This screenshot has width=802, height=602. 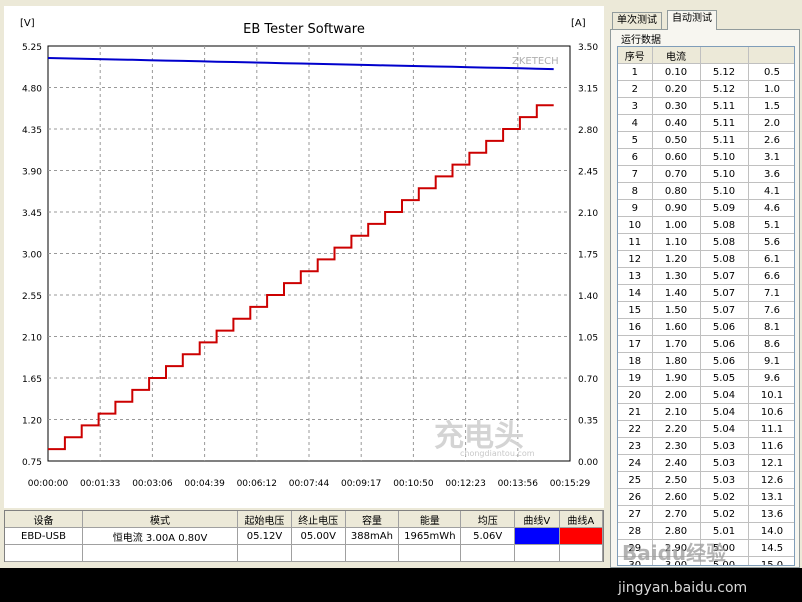 I want to click on table-row: 8 0.80 5.10 4.1, so click(x=706, y=191).